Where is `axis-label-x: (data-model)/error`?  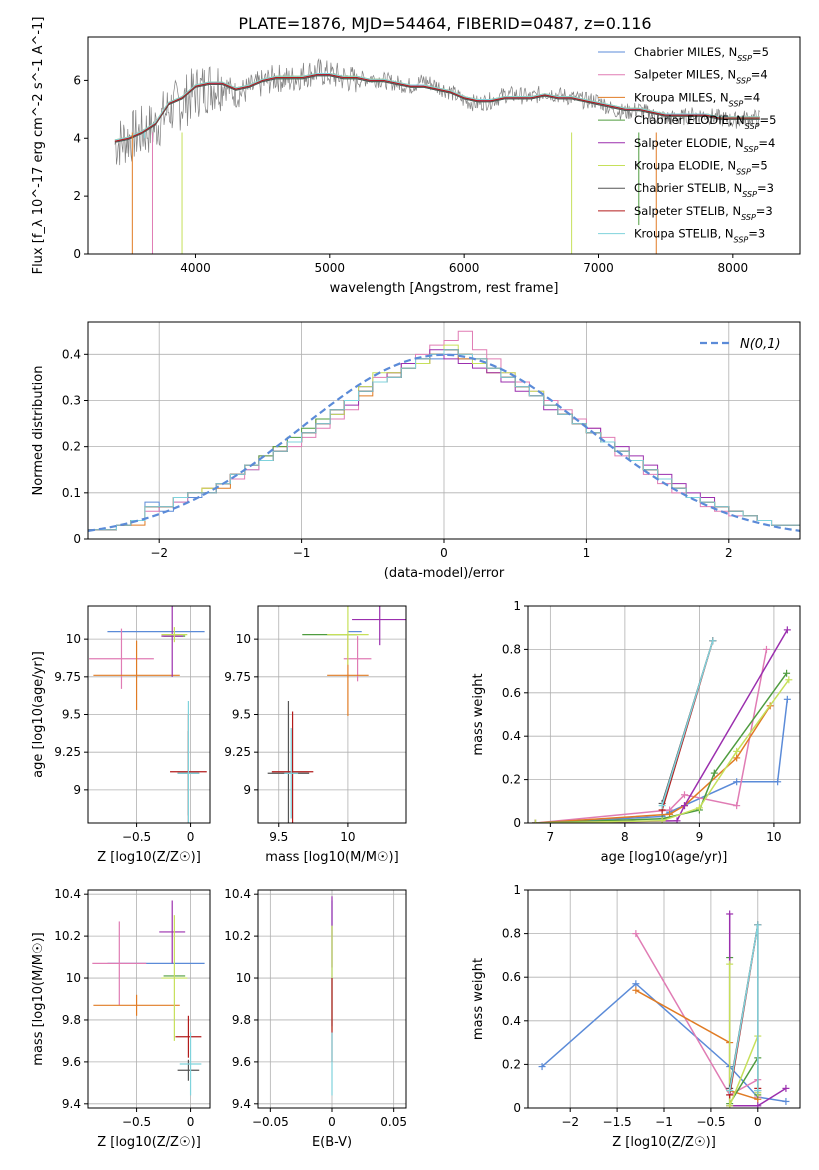 axis-label-x: (data-model)/error is located at coordinates (444, 573).